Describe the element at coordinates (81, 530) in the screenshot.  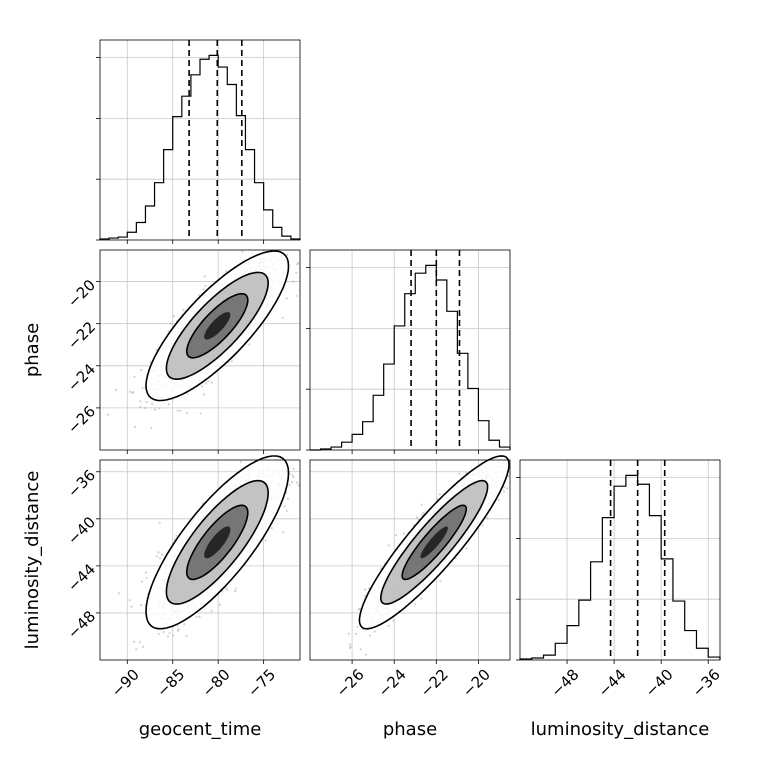
I see `scatter-geocent-time-vs-luminosity-distance-y-tick-label: −40` at that location.